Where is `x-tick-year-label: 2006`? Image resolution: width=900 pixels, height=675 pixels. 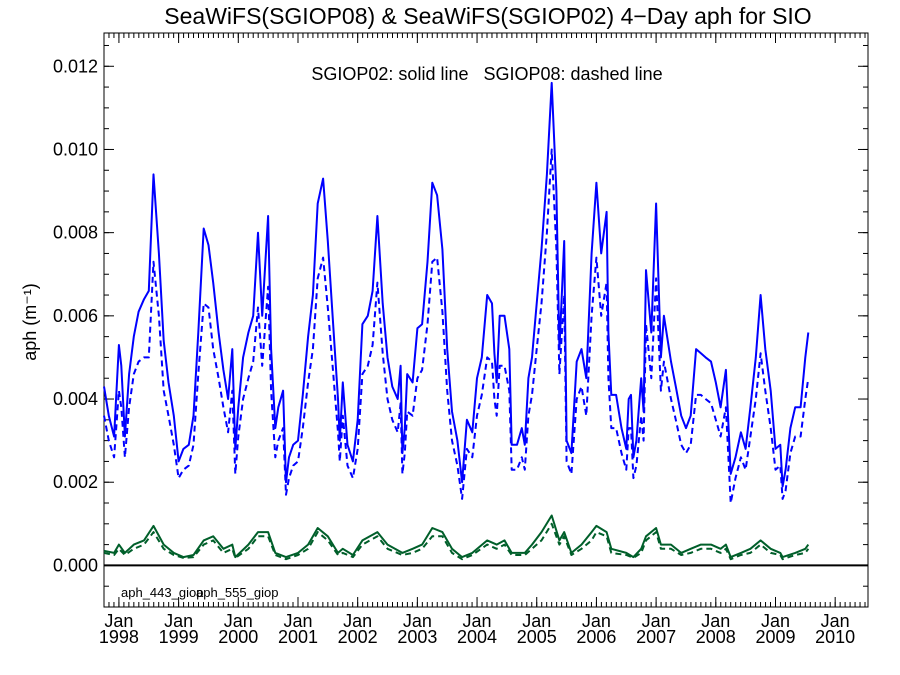
x-tick-year-label: 2006 is located at coordinates (596, 637).